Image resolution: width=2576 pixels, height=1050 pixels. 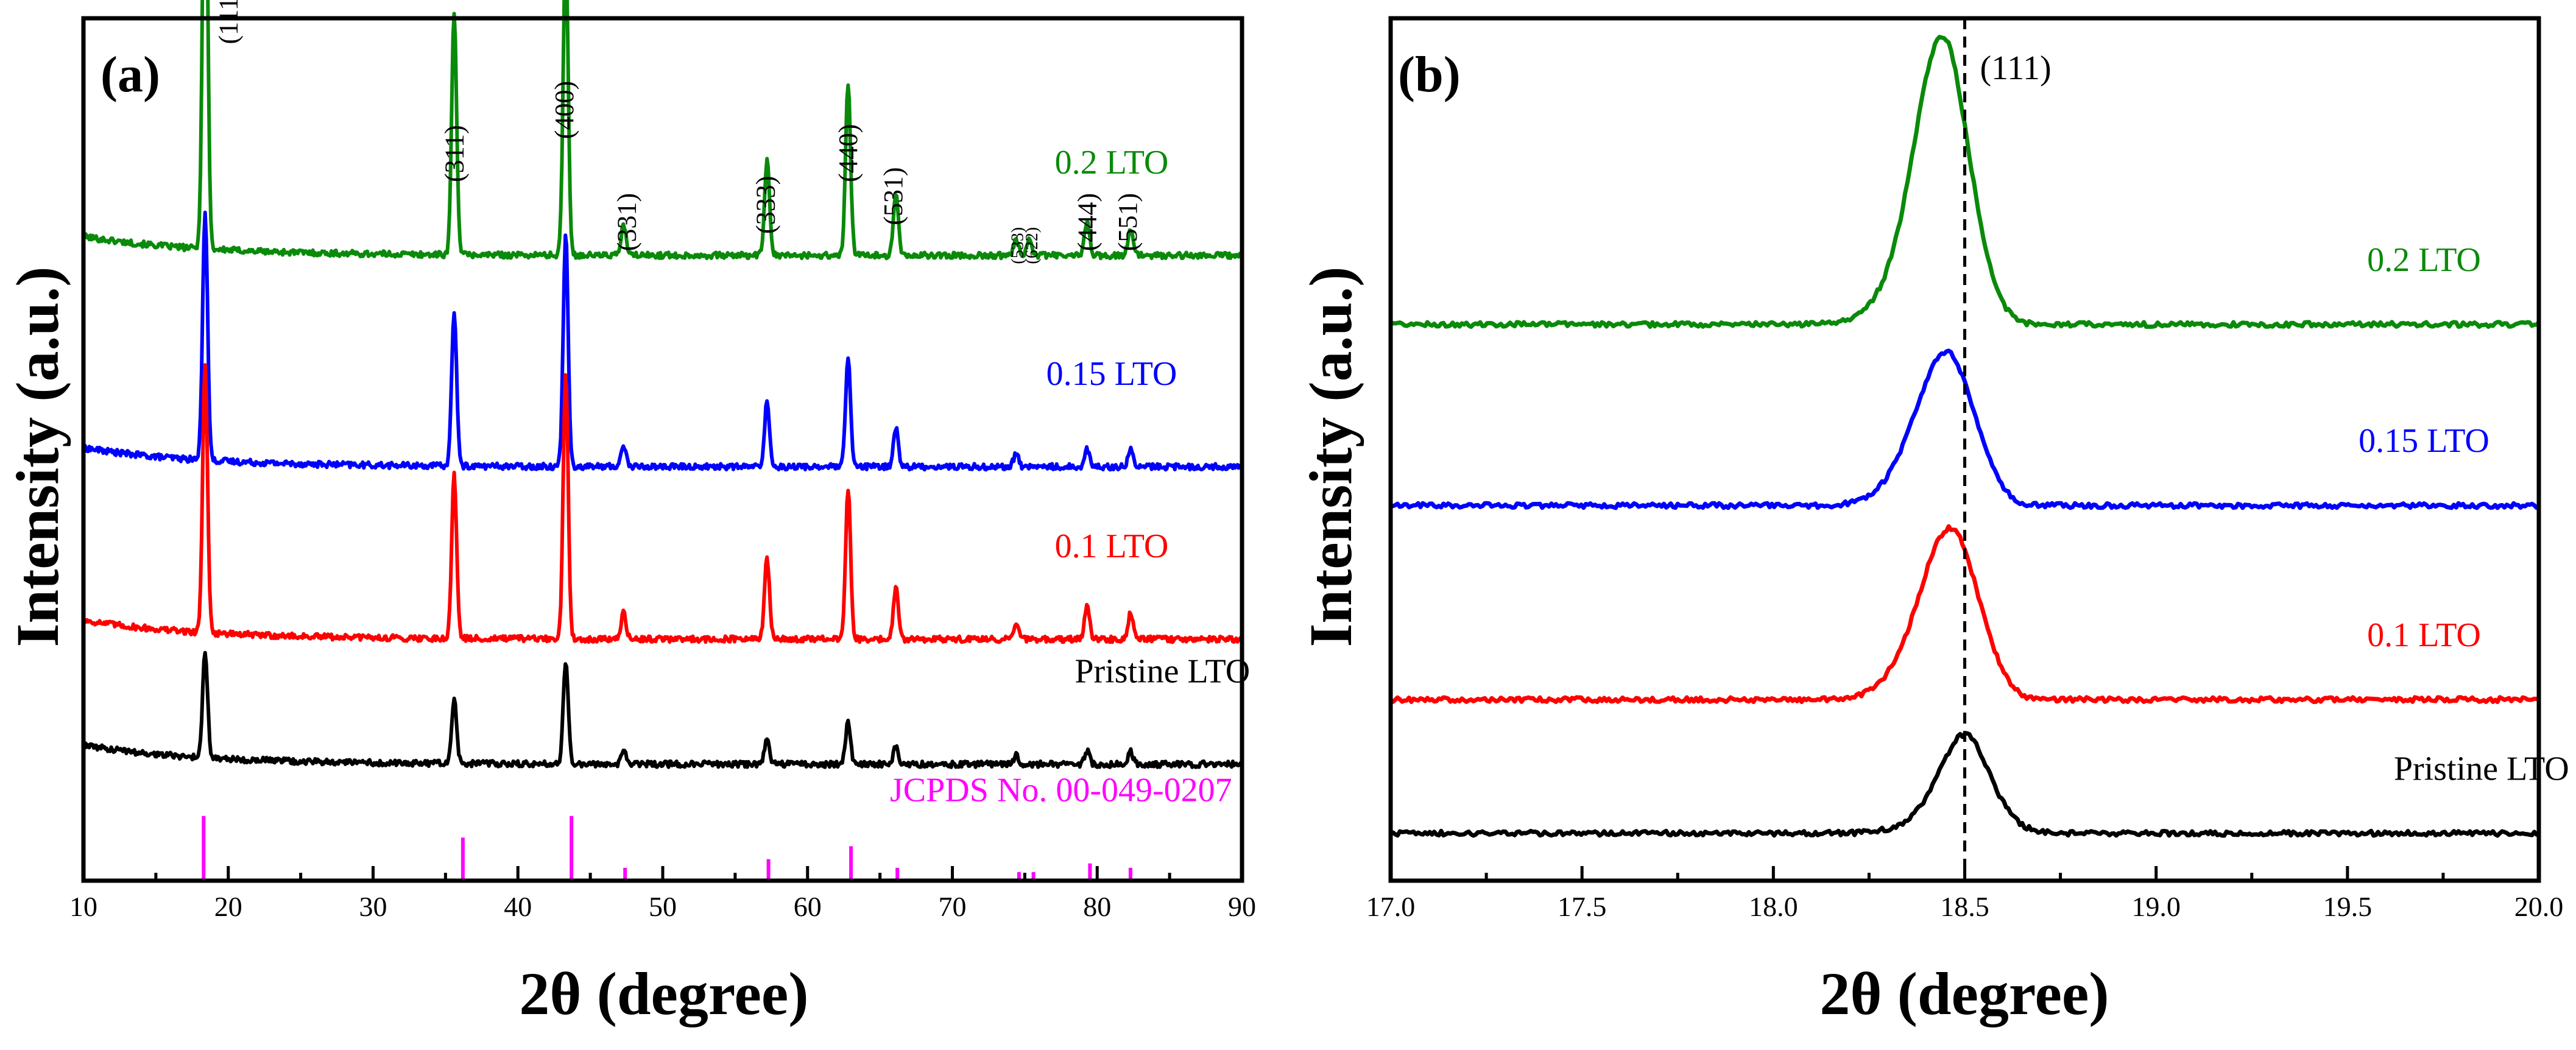 I want to click on panel-a-x-tick-label: 10, so click(x=83, y=907).